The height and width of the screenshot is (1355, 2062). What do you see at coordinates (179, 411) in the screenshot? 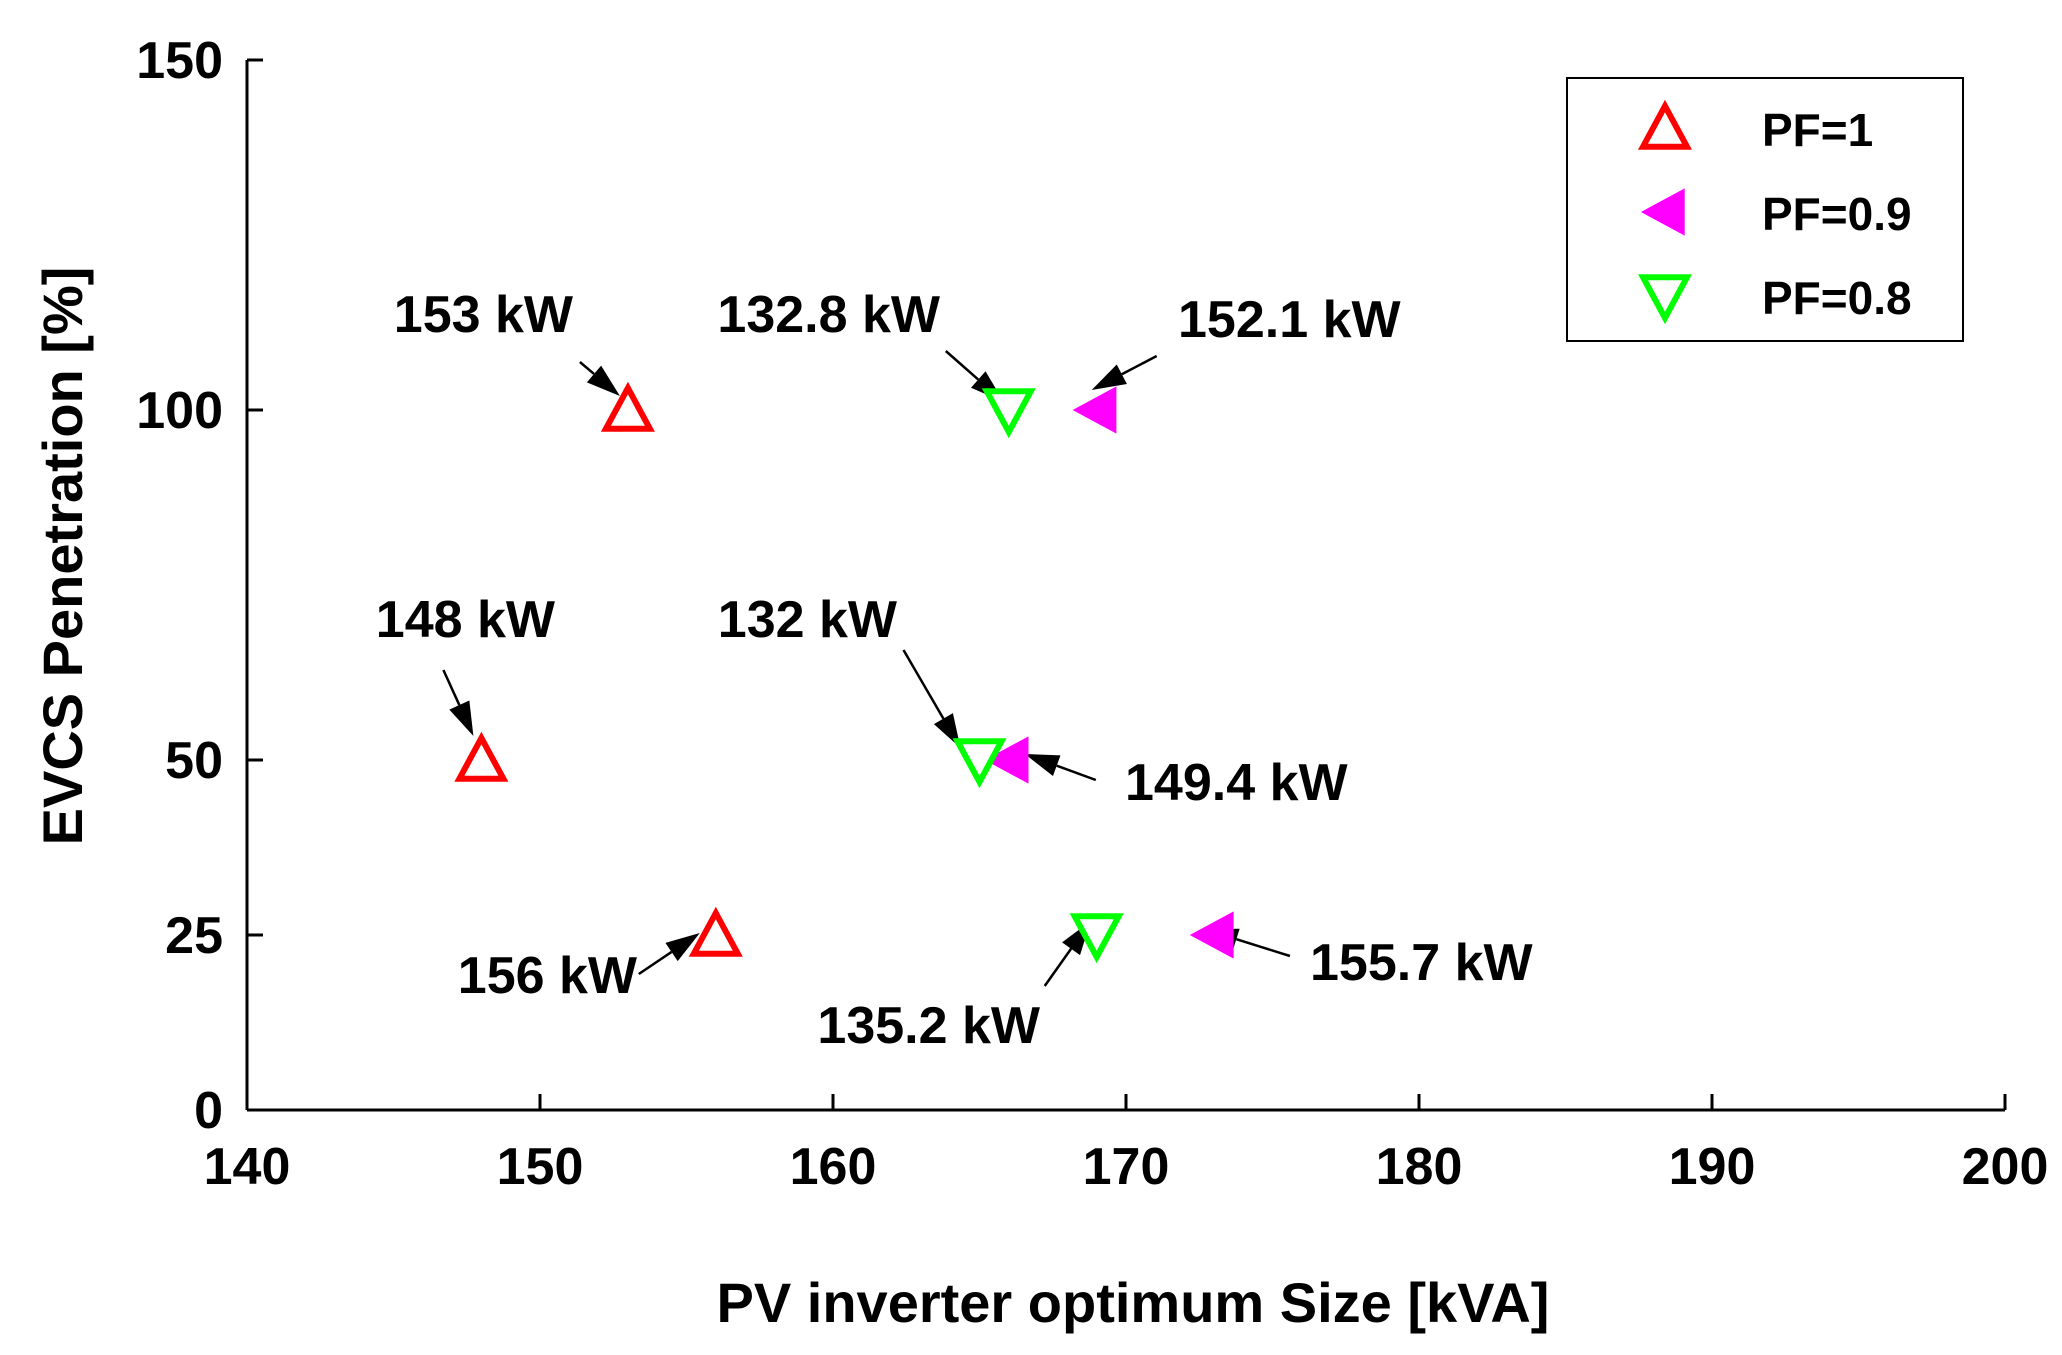
I see `y-tick-label: 100` at bounding box center [179, 411].